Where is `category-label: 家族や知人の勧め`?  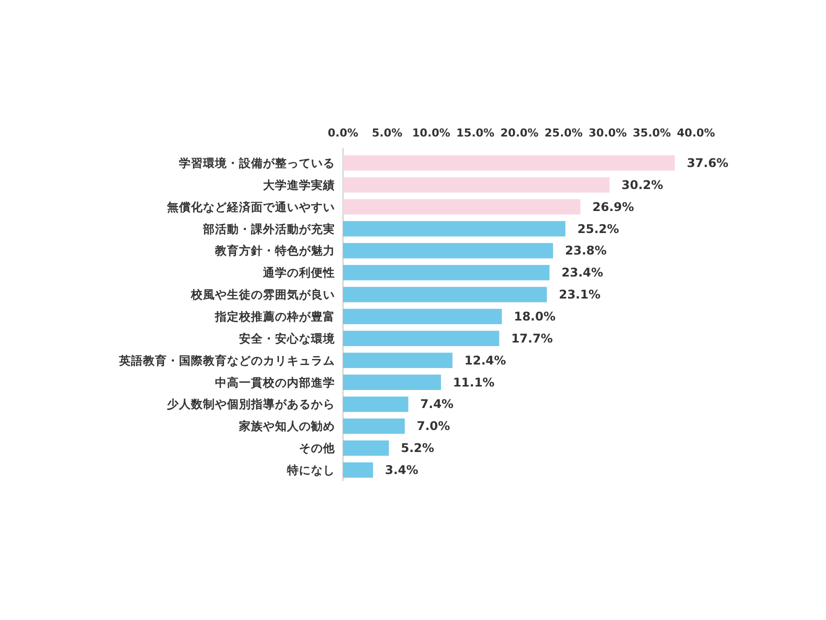 category-label: 家族や知人の勧め is located at coordinates (287, 426).